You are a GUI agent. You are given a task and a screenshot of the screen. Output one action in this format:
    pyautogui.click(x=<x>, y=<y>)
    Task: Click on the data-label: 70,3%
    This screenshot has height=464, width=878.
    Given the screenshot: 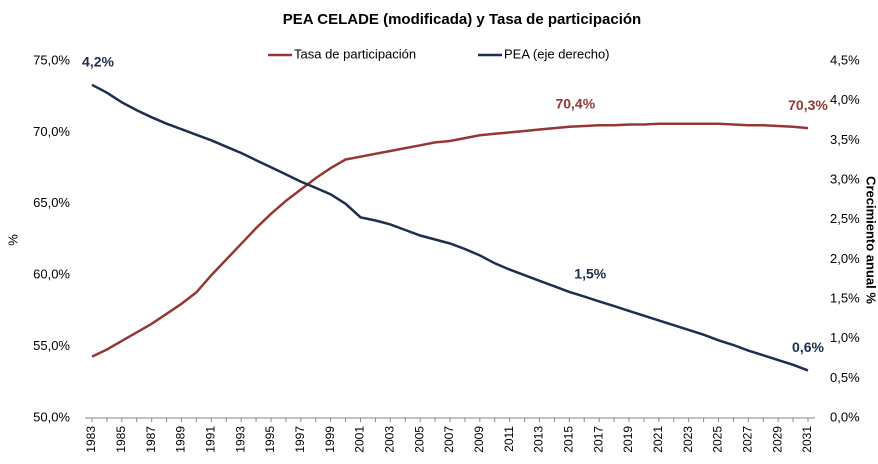 What is the action you would take?
    pyautogui.click(x=808, y=105)
    